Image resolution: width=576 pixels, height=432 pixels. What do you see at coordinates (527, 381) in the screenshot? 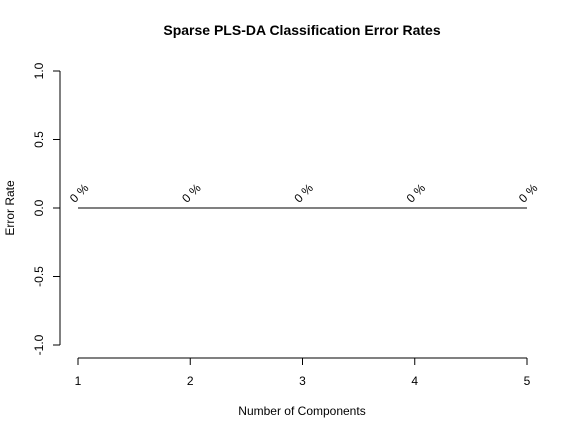
I see `x-tick-label: 5` at bounding box center [527, 381].